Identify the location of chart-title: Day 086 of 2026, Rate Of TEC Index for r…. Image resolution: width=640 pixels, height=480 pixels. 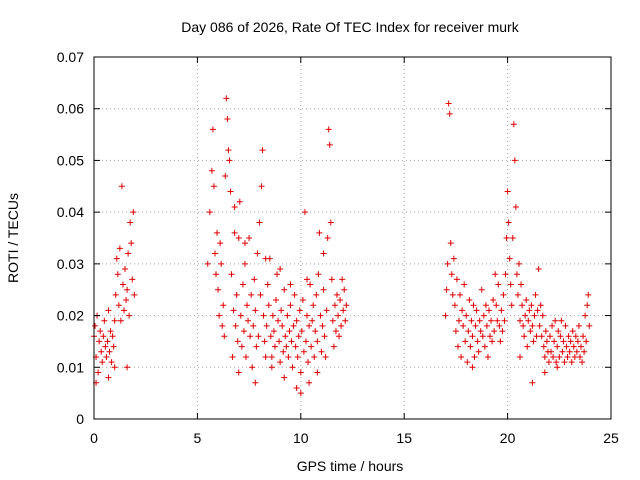
(350, 27).